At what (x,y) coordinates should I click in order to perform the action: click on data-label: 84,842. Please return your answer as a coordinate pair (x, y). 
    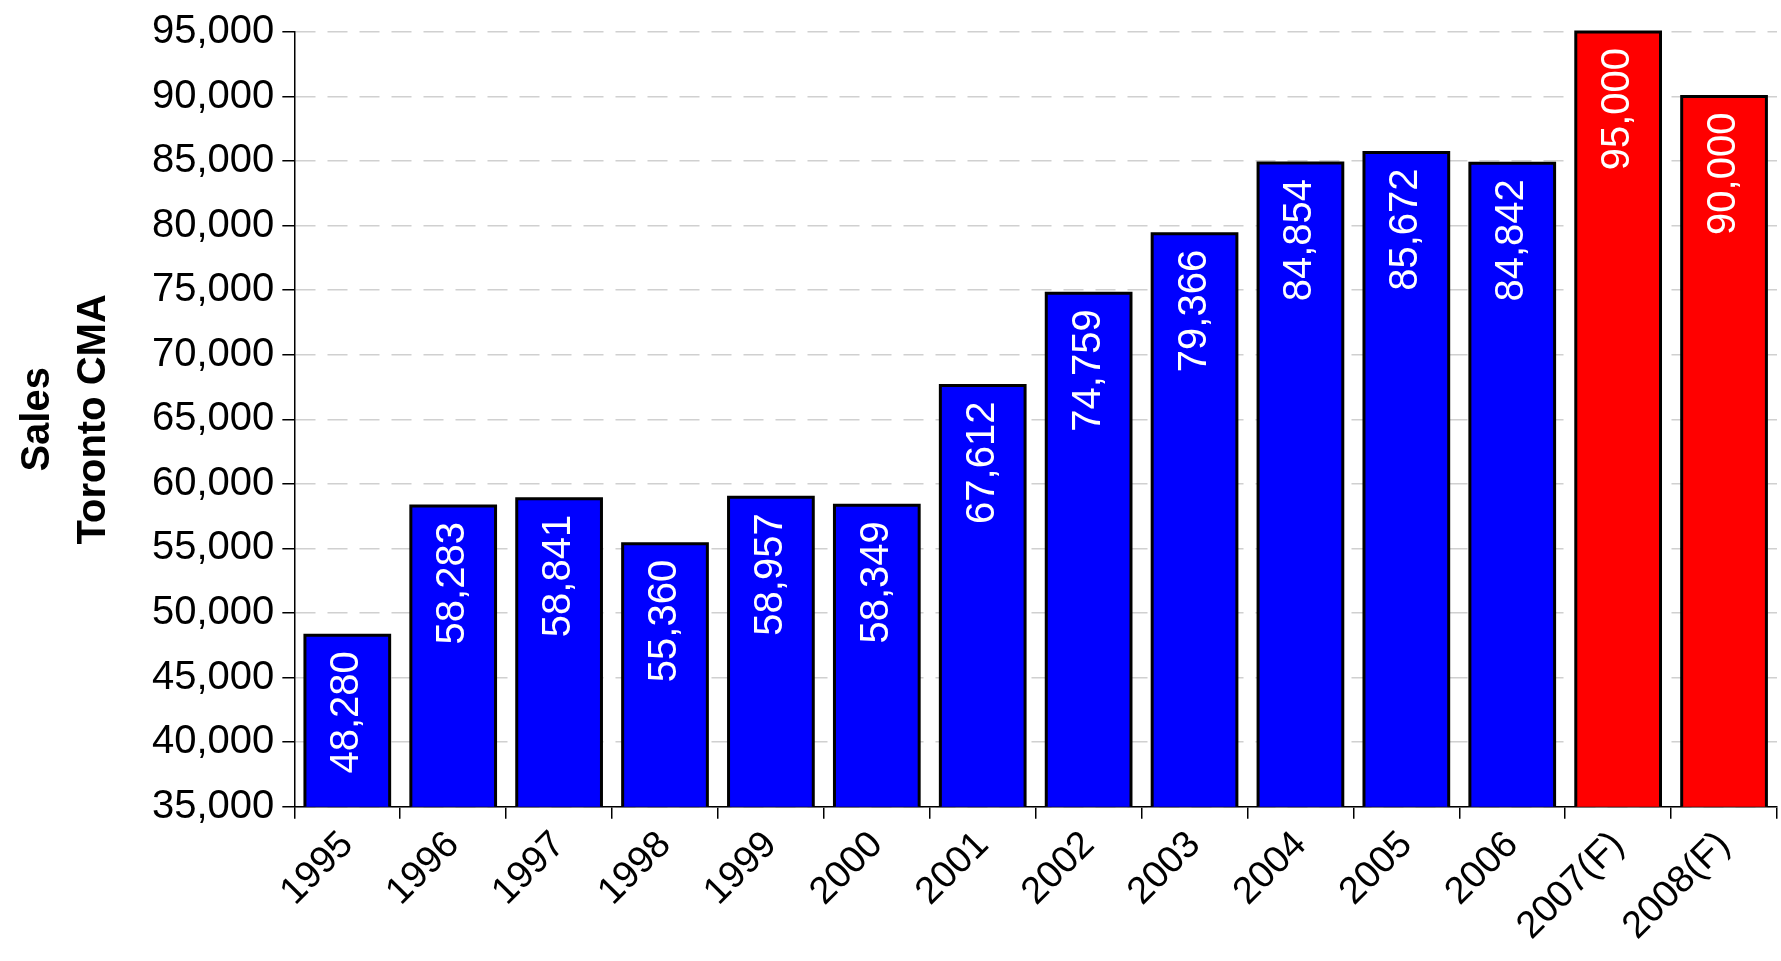
    Looking at the image, I should click on (1509, 240).